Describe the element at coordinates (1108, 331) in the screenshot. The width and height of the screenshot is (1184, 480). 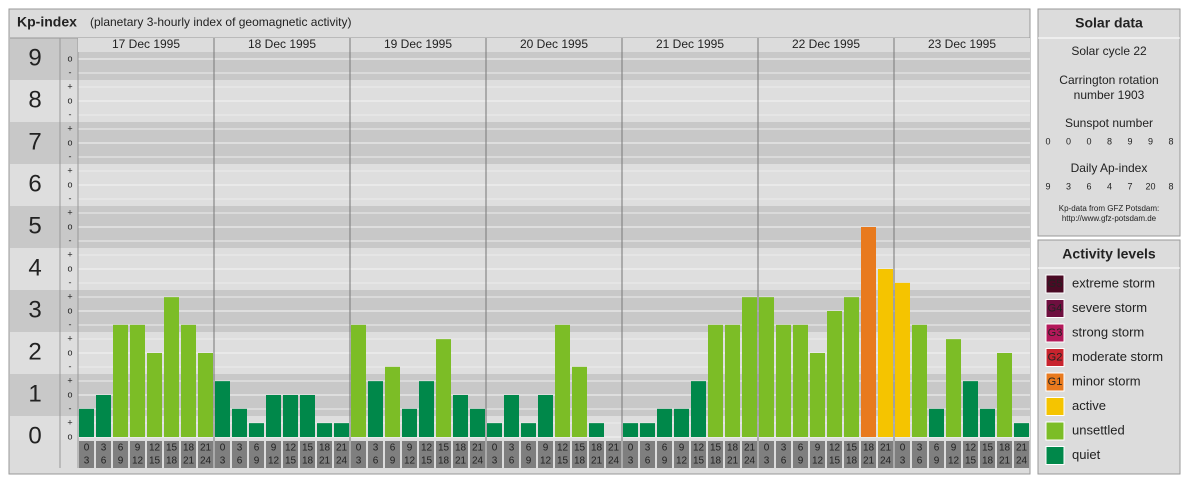
I see `legend-label: strong storm` at that location.